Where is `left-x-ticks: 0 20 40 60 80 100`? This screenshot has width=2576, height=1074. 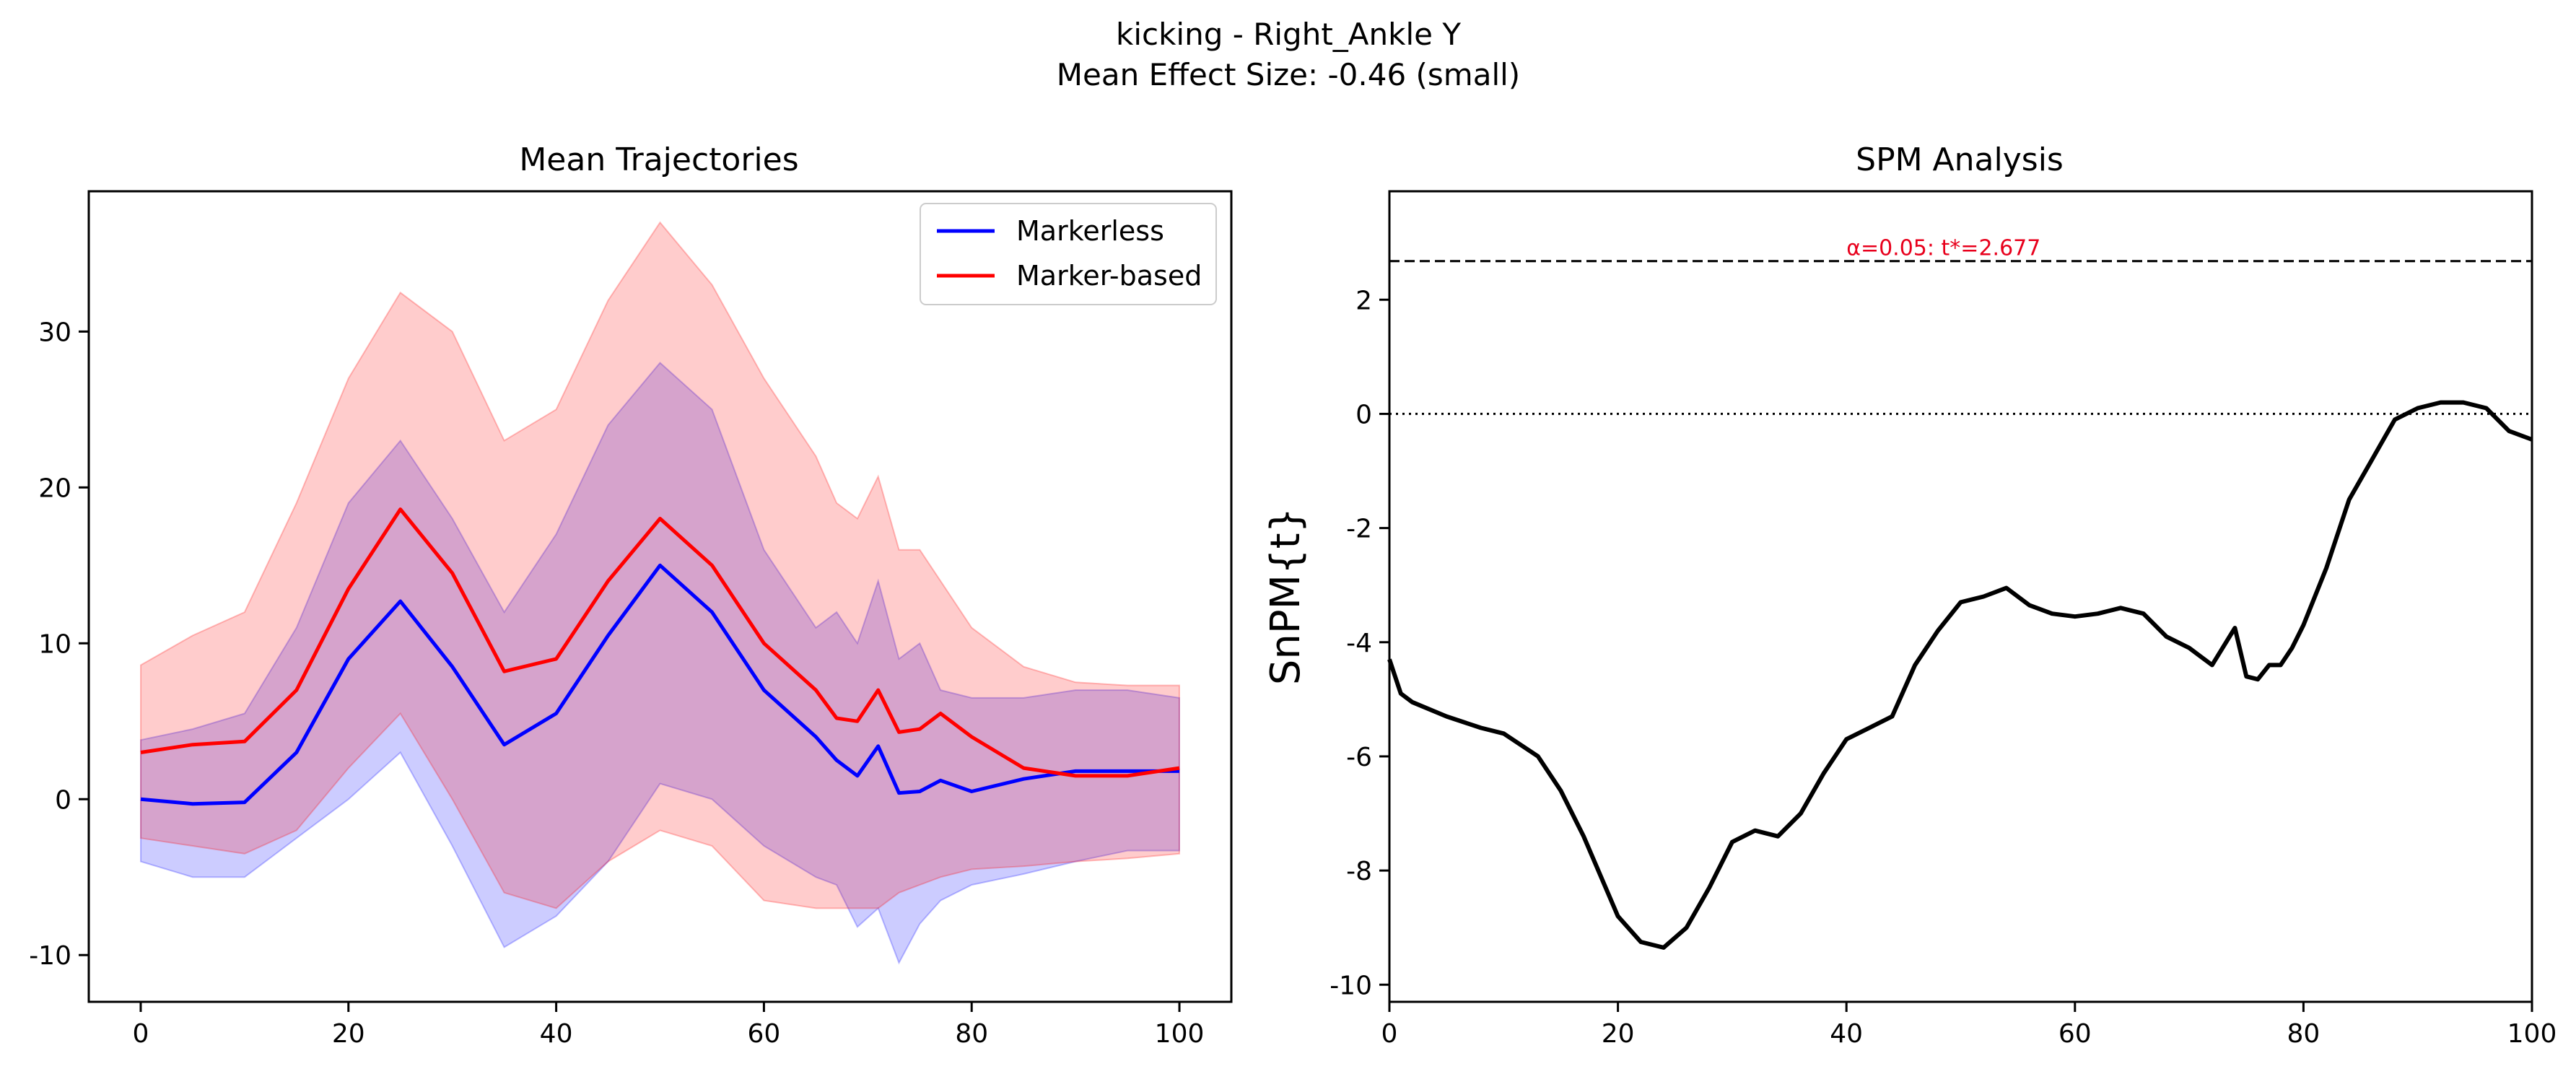 left-x-ticks: 0 20 40 60 80 100 is located at coordinates (669, 1025).